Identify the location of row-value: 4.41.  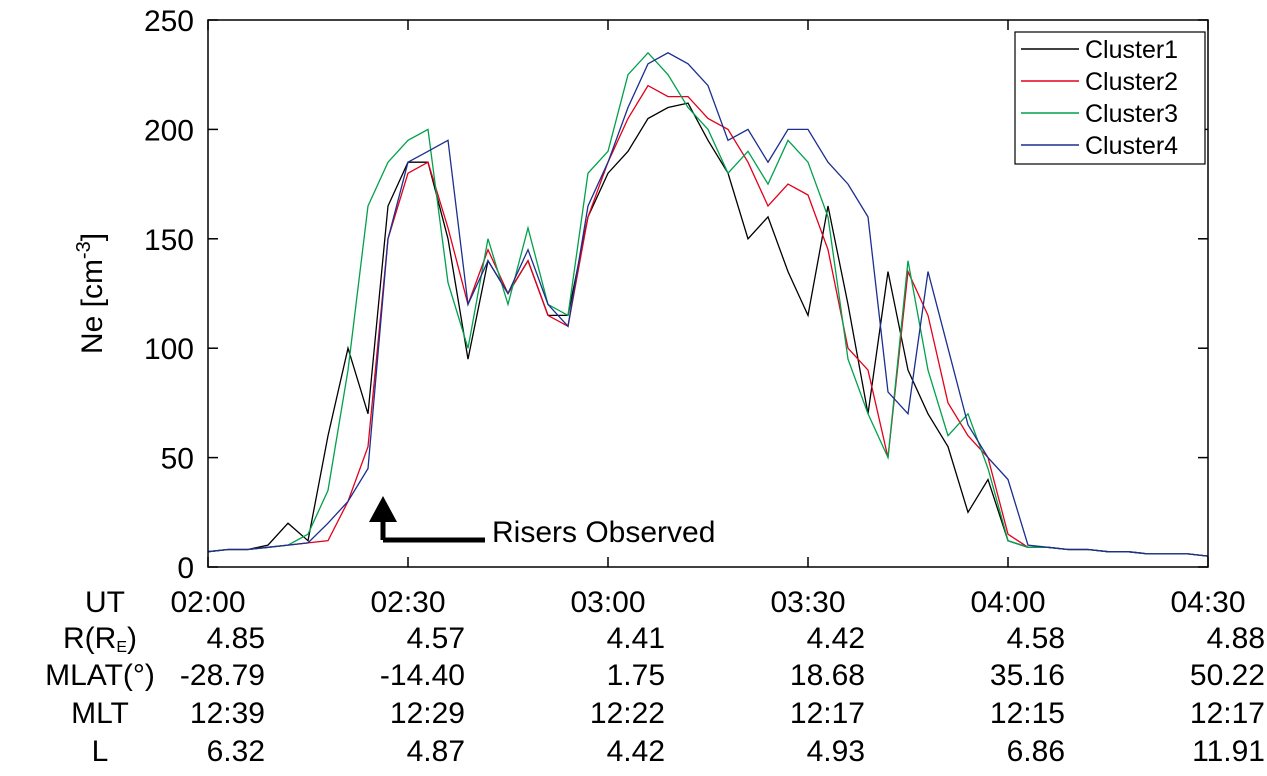
(636, 638).